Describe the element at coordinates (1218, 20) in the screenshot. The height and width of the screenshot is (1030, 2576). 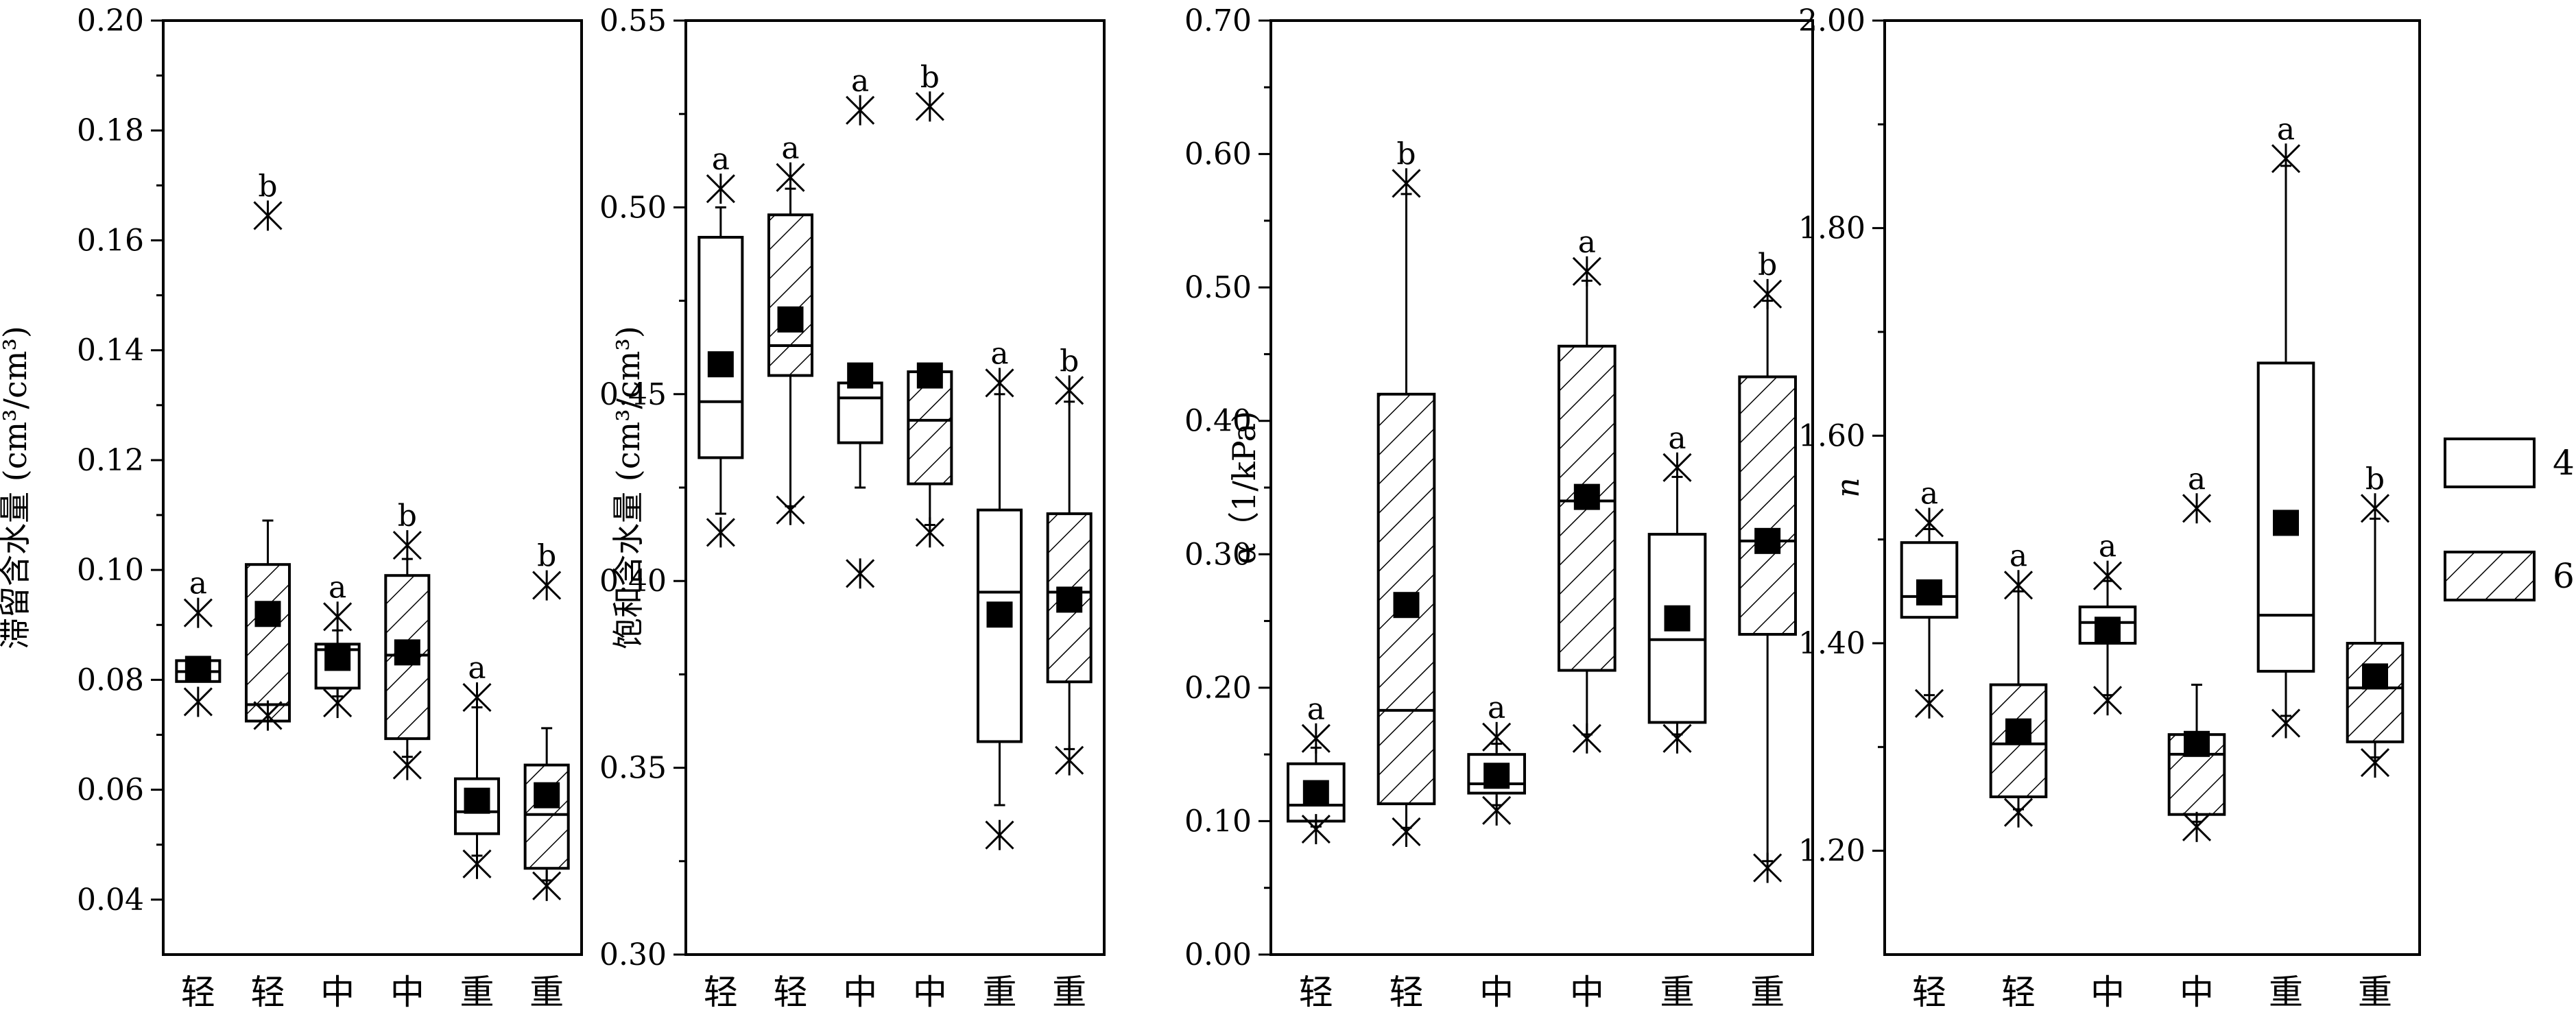
I see `y-tick-label: 0.70` at that location.